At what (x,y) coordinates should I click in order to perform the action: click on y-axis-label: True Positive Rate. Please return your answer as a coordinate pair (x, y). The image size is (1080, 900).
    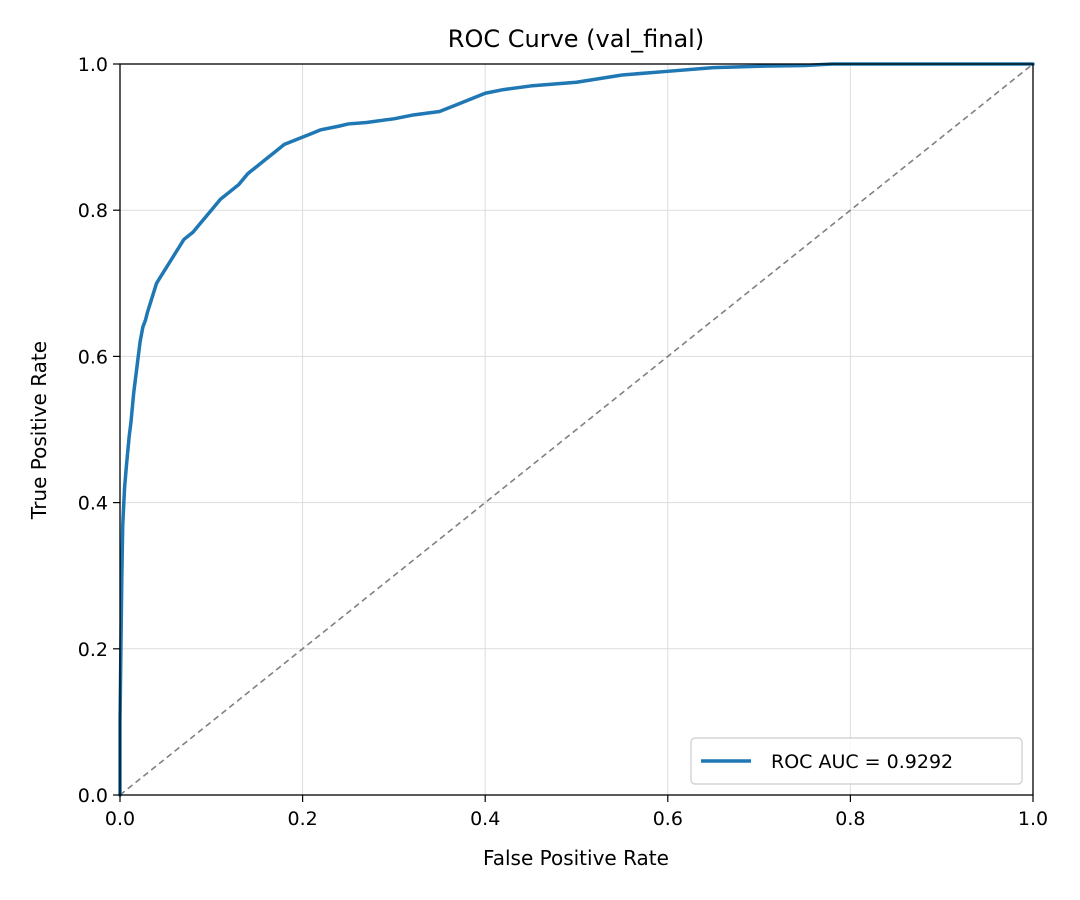
    Looking at the image, I should click on (39, 430).